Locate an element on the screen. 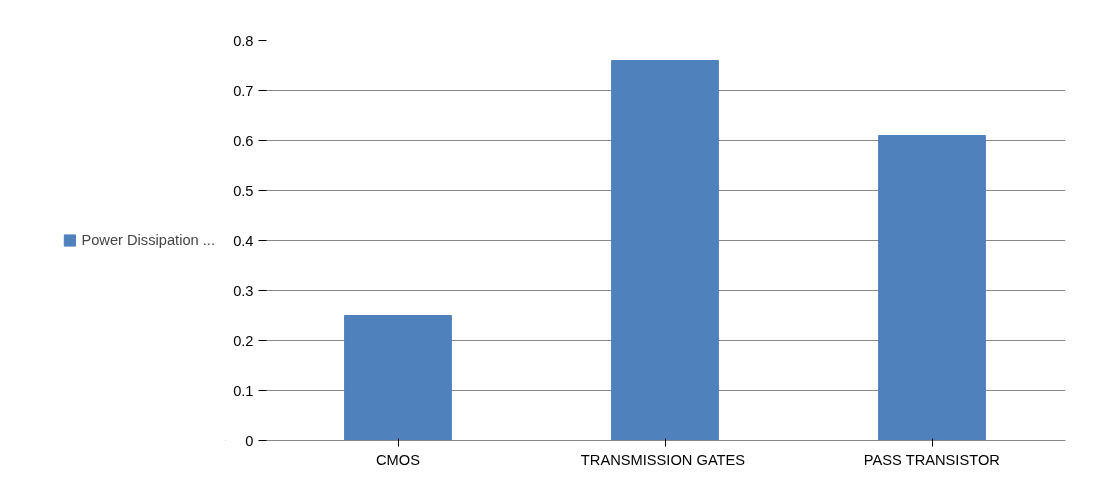 The width and height of the screenshot is (1095, 504). y-tick-label: 0.3 is located at coordinates (243, 290).